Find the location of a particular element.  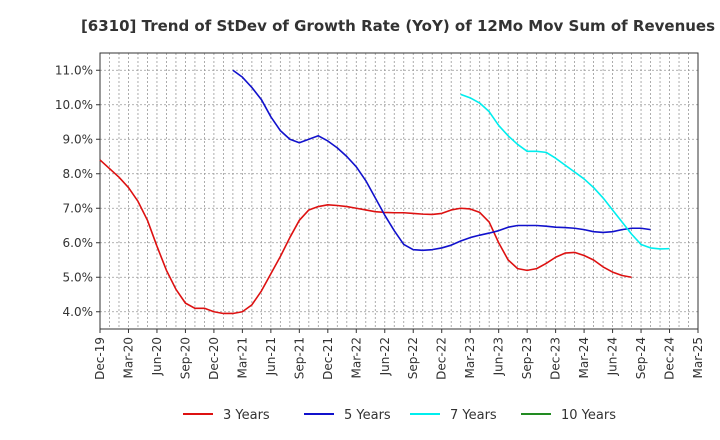

x-tick-label: Jun-21 is located at coordinates (271, 356).